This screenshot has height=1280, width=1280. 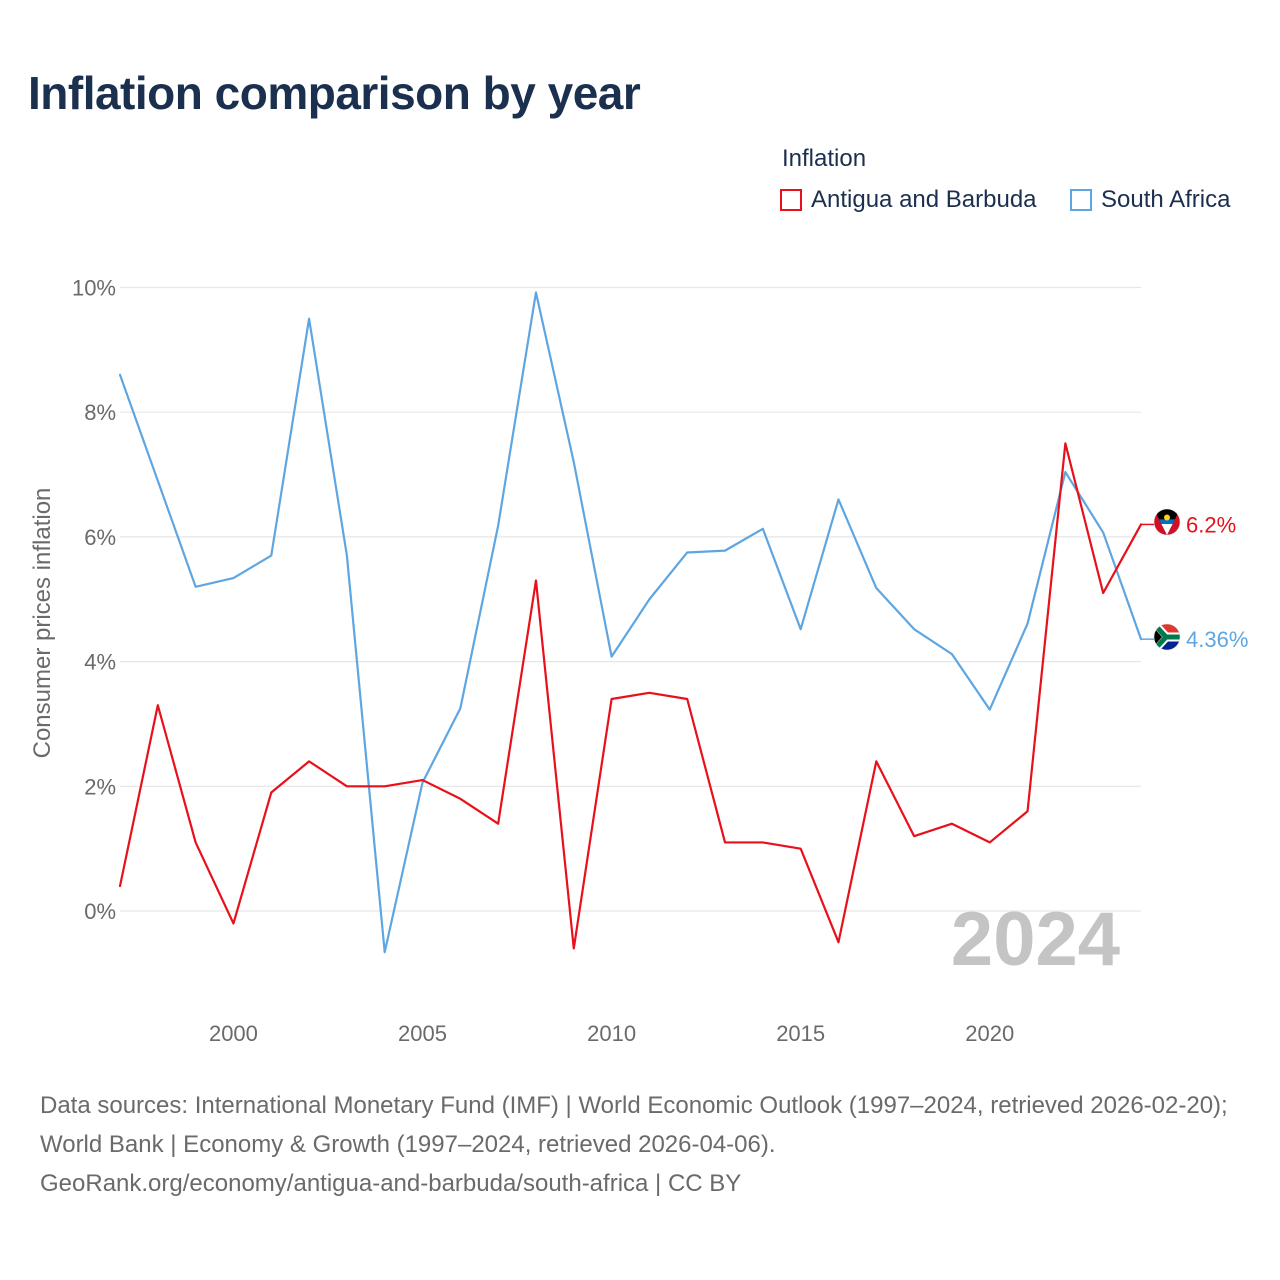 What do you see at coordinates (100, 662) in the screenshot?
I see `y-tick-label: 4%` at bounding box center [100, 662].